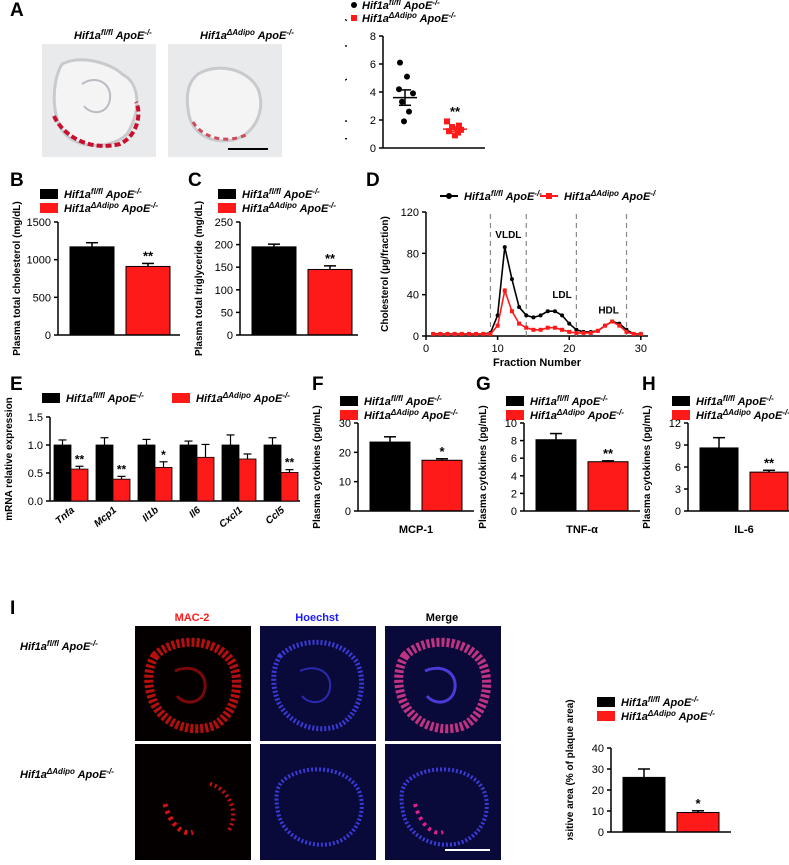 The height and width of the screenshot is (865, 789). What do you see at coordinates (598, 770) in the screenshot?
I see `I-ytick-label-3: 30` at bounding box center [598, 770].